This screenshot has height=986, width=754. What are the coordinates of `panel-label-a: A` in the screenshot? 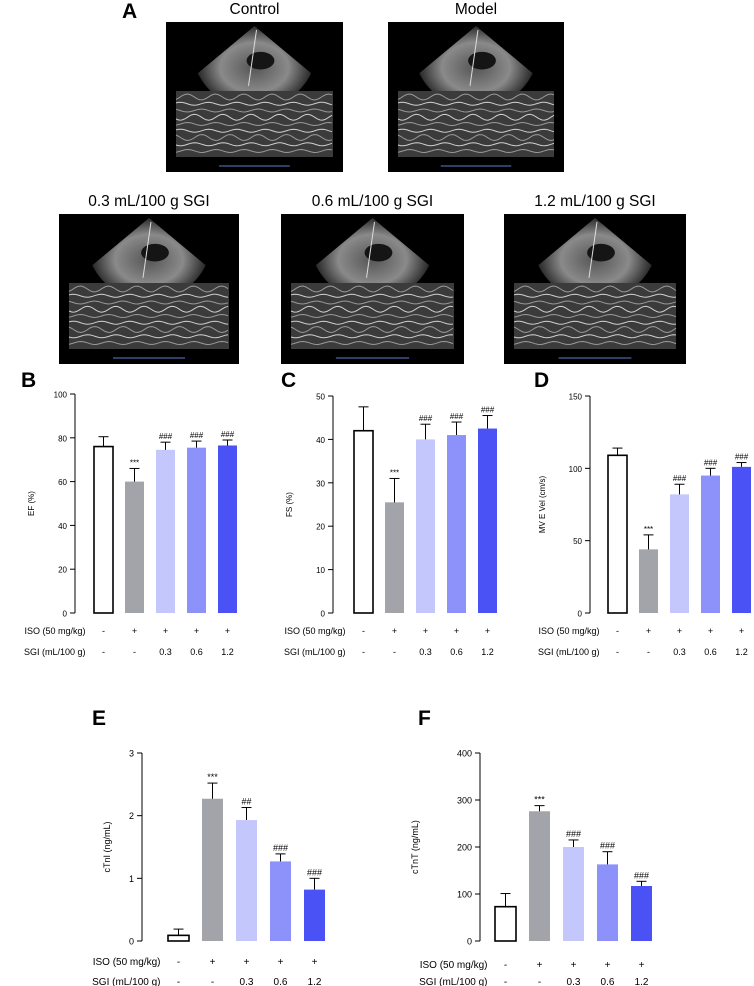 It's located at (130, 11).